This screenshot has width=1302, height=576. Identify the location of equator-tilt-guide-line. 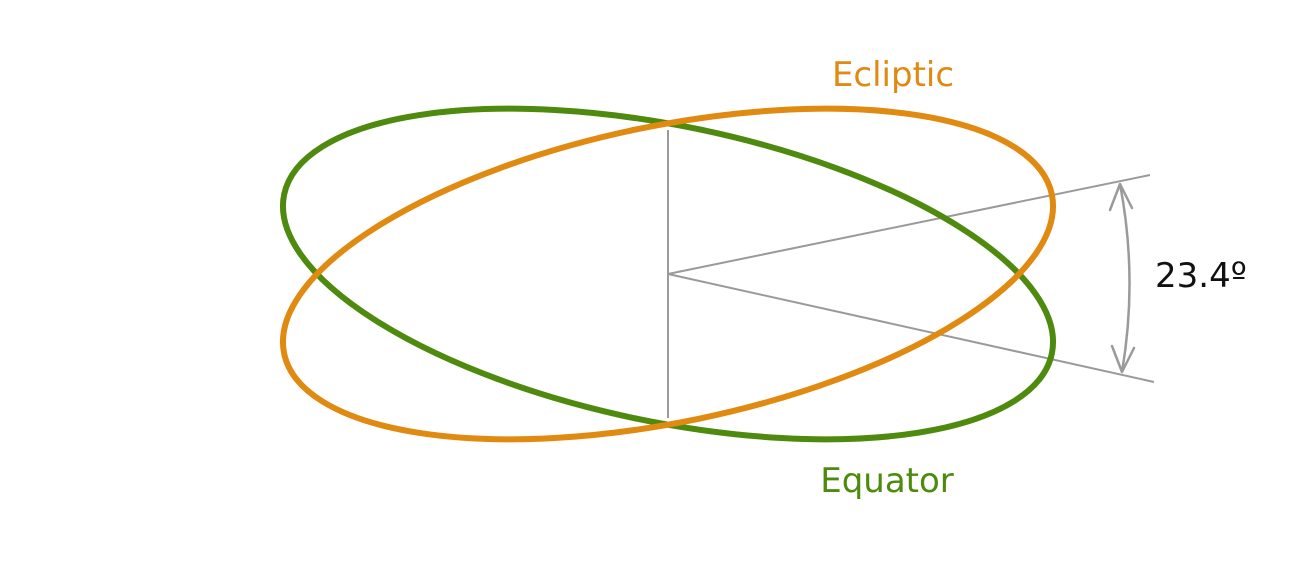
(911, 328).